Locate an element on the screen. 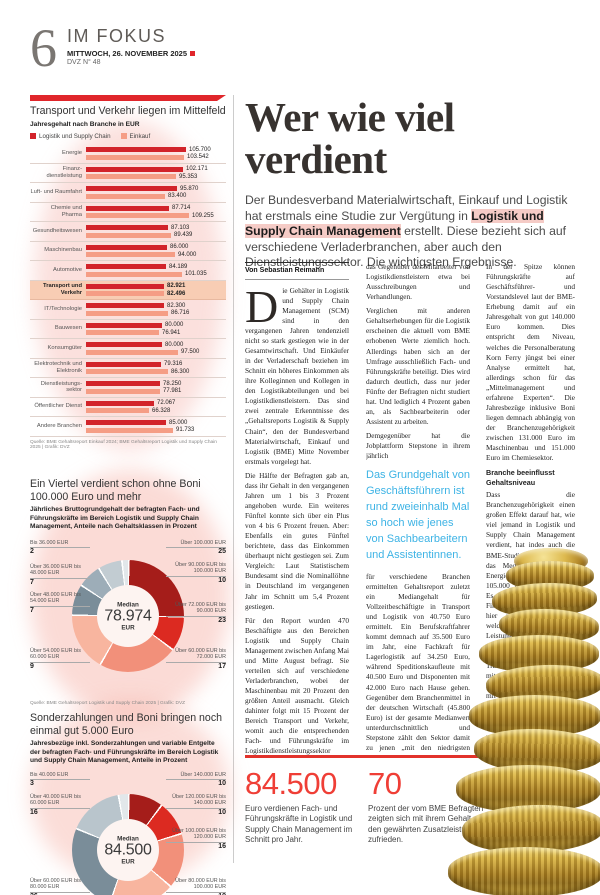 Image resolution: width=600 pixels, height=895 pixels. bar-line: 86.716 is located at coordinates (156, 313).